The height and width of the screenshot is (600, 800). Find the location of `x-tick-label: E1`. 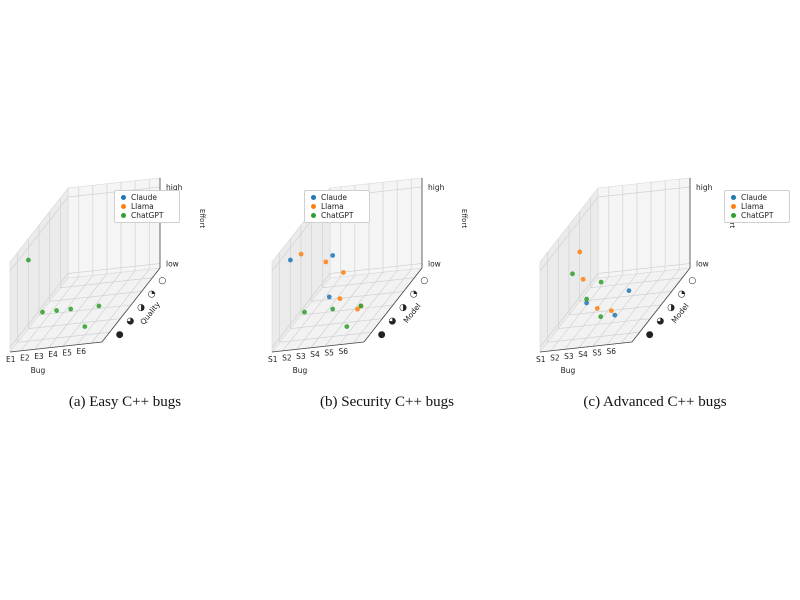

x-tick-label: E1 is located at coordinates (11, 359).